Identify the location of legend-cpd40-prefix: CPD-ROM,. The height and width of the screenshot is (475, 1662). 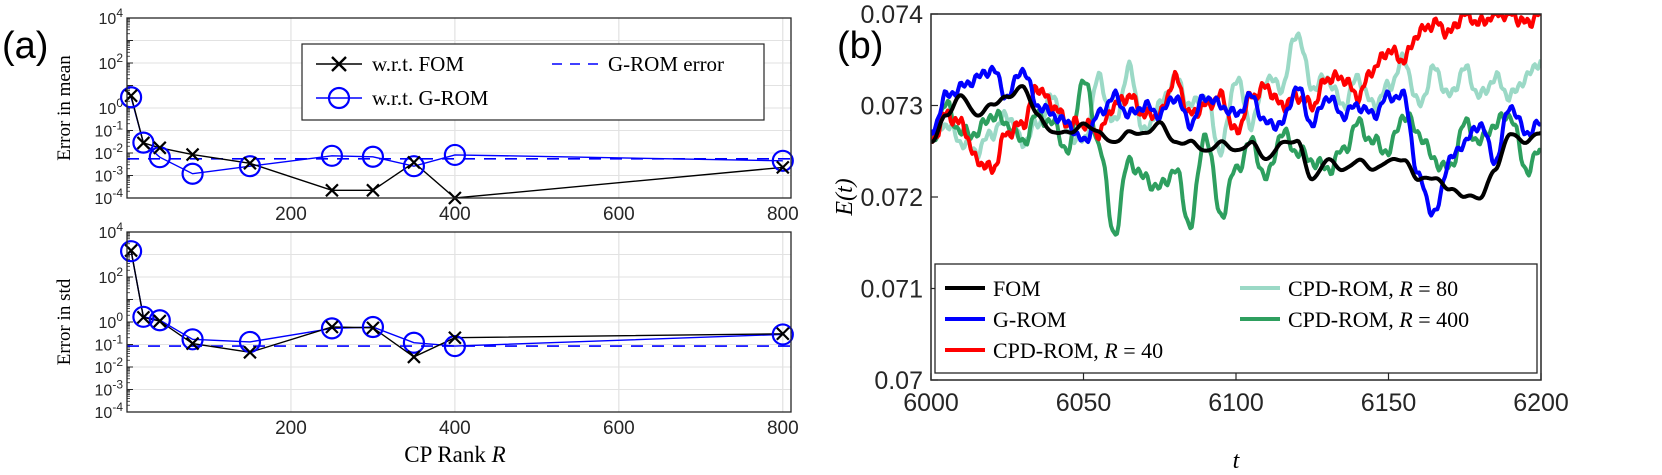
(1048, 350).